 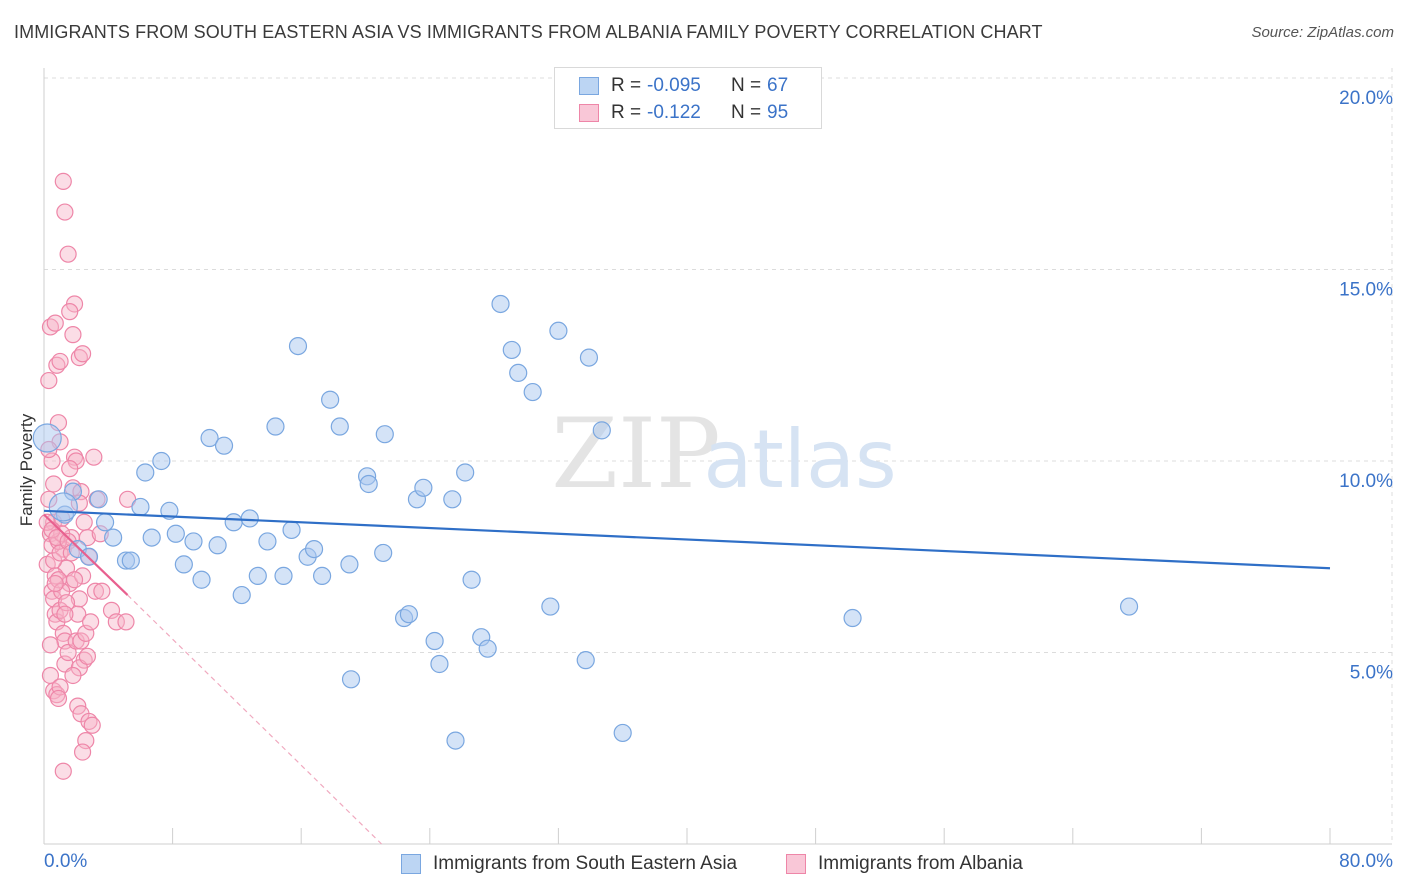 What do you see at coordinates (254, 719) in the screenshot?
I see `trendline-albania-extension` at bounding box center [254, 719].